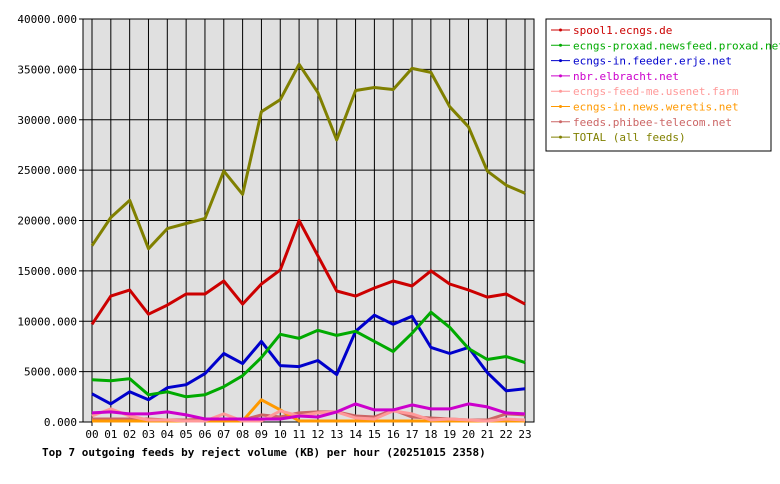 The height and width of the screenshot is (484, 780). What do you see at coordinates (374, 434) in the screenshot?
I see `x-tick-label: 15` at bounding box center [374, 434].